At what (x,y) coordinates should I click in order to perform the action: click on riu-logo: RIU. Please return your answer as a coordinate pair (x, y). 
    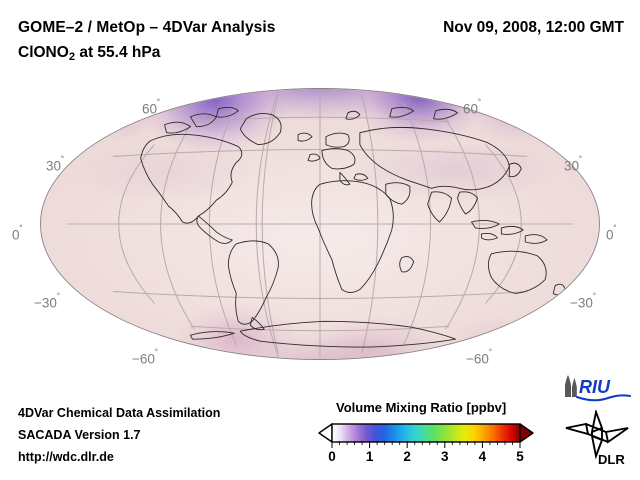
    Looking at the image, I should click on (598, 388).